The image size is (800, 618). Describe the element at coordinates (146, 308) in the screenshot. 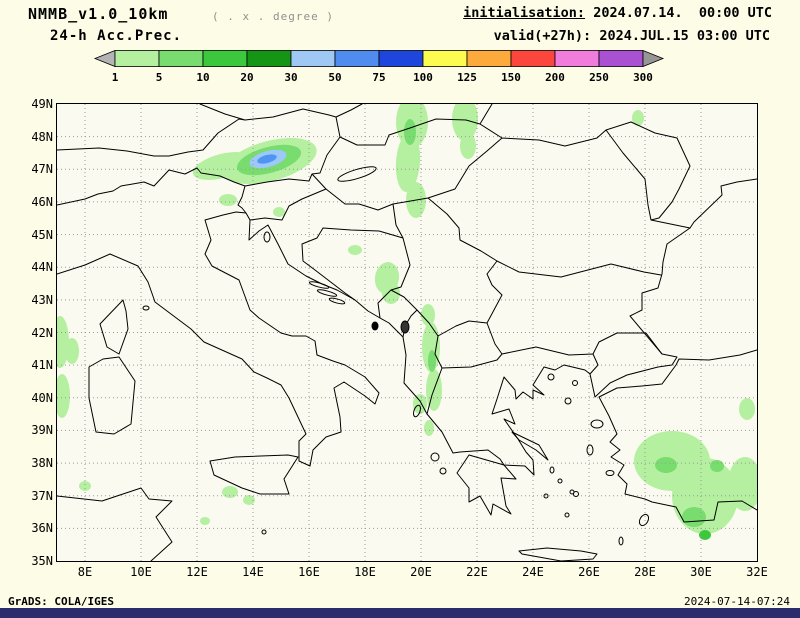

I see `island-elba` at that location.